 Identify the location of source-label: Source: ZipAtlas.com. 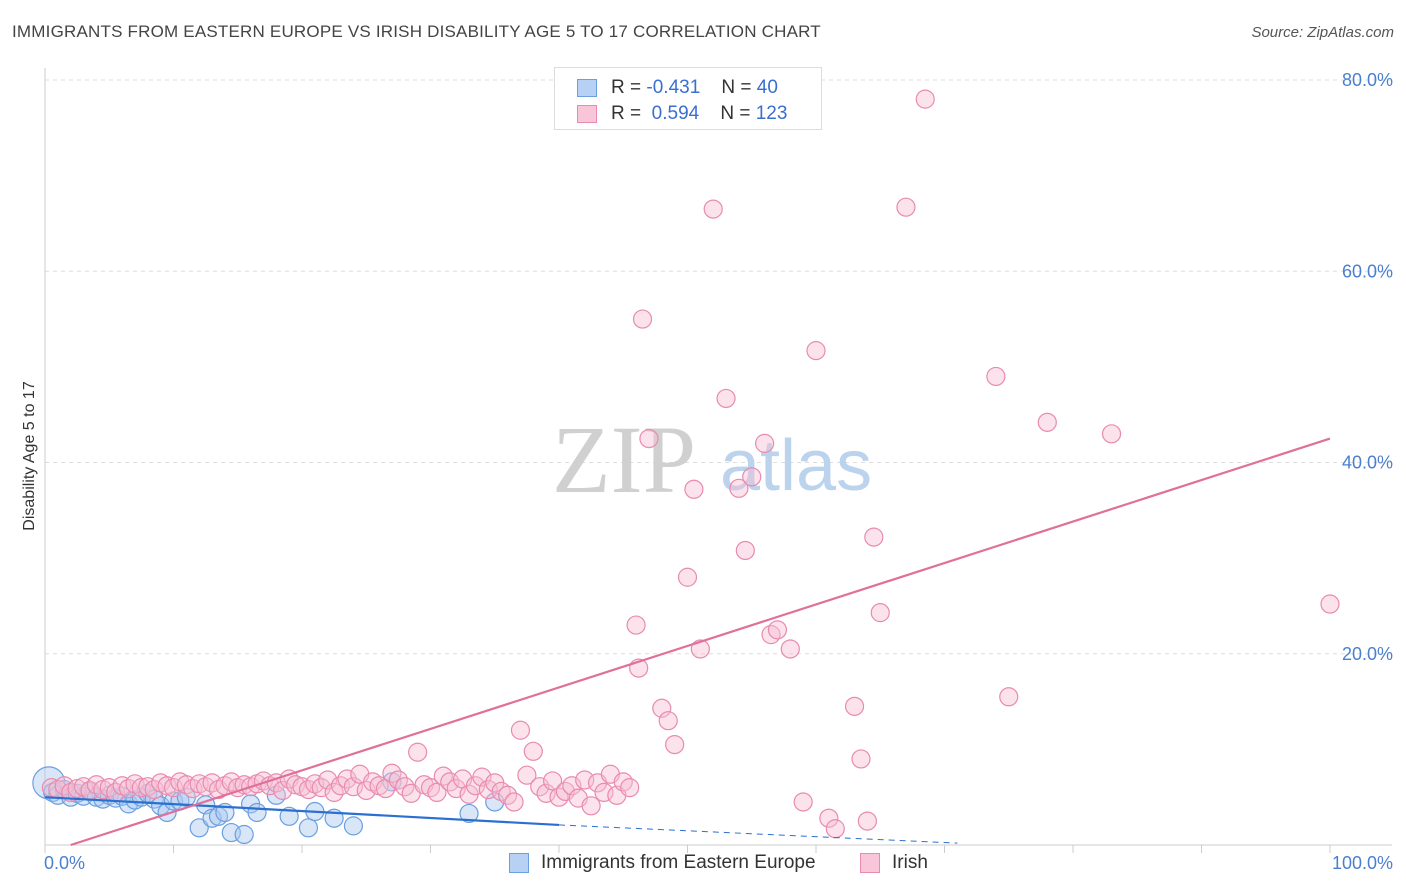
(1322, 32).